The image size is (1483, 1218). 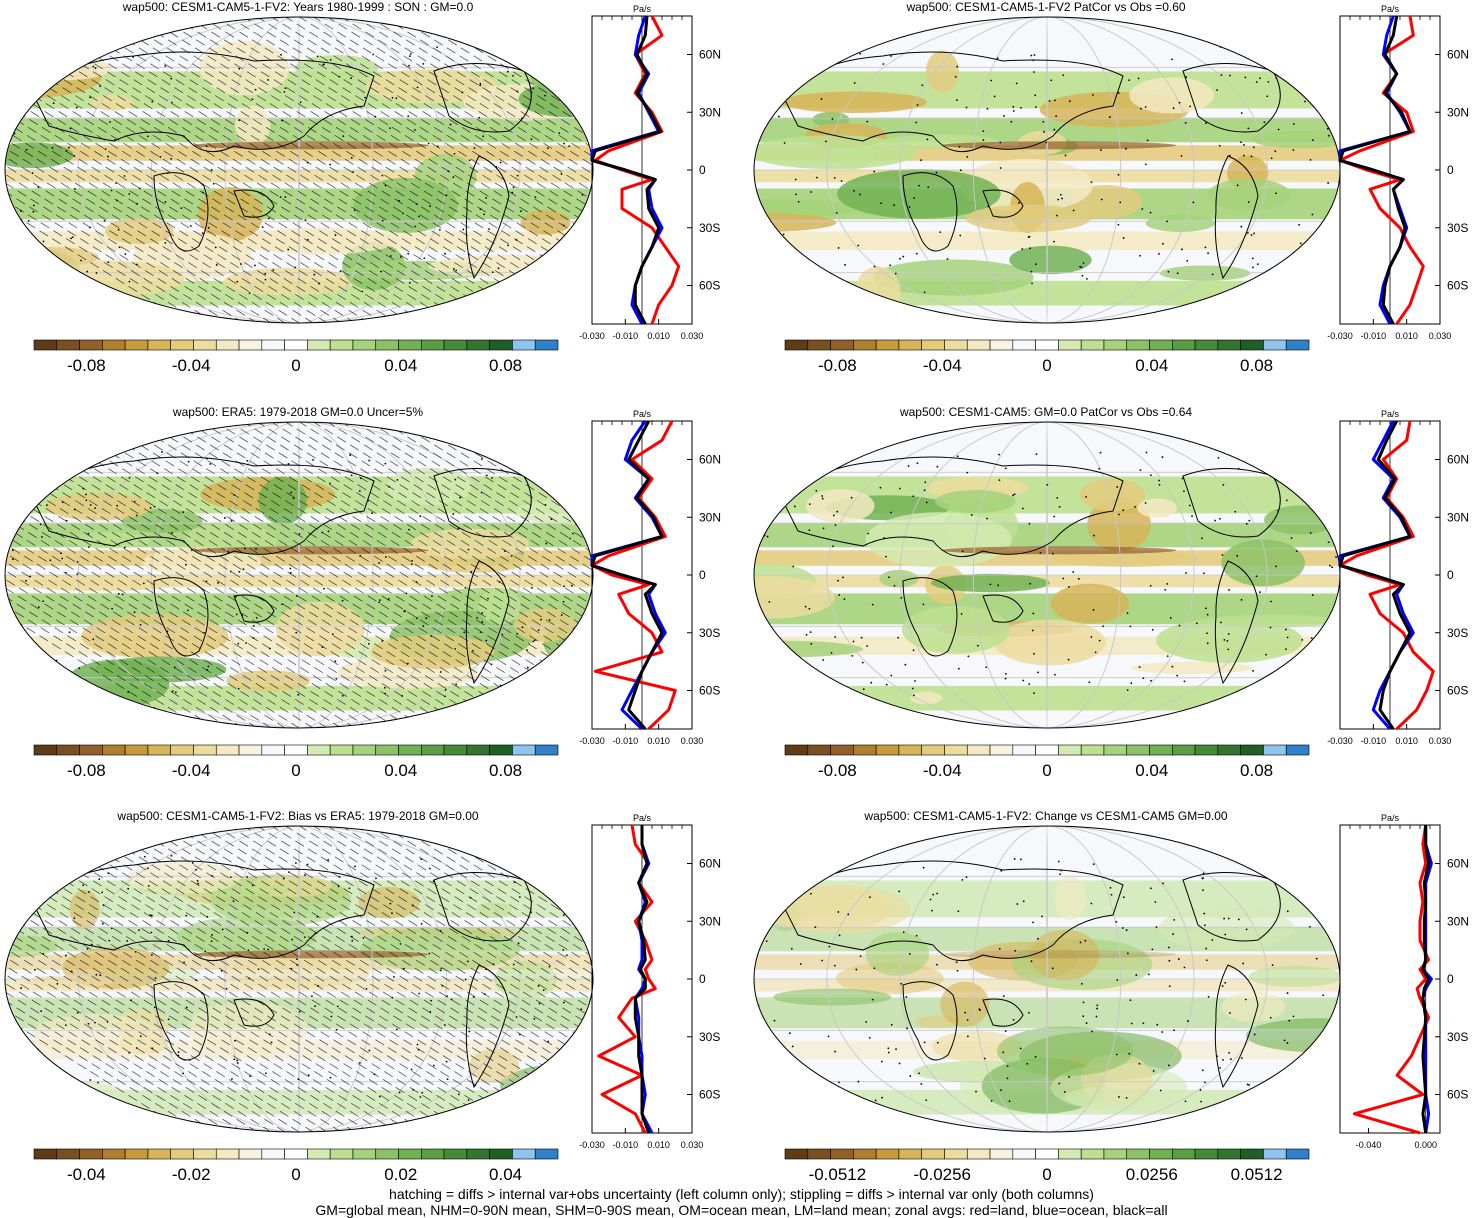 I want to click on profile-unit: Pa/s, so click(x=642, y=414).